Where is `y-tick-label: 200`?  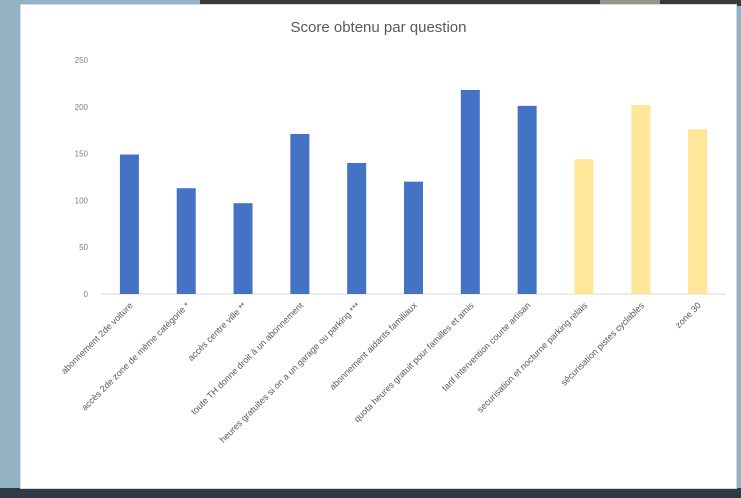 y-tick-label: 200 is located at coordinates (82, 107).